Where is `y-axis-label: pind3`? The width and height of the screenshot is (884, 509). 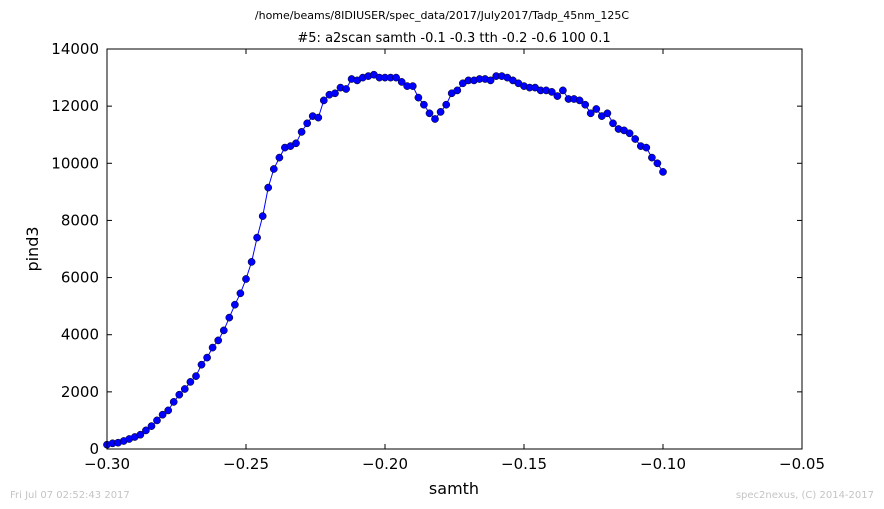
y-axis-label: pind3 is located at coordinates (32, 248).